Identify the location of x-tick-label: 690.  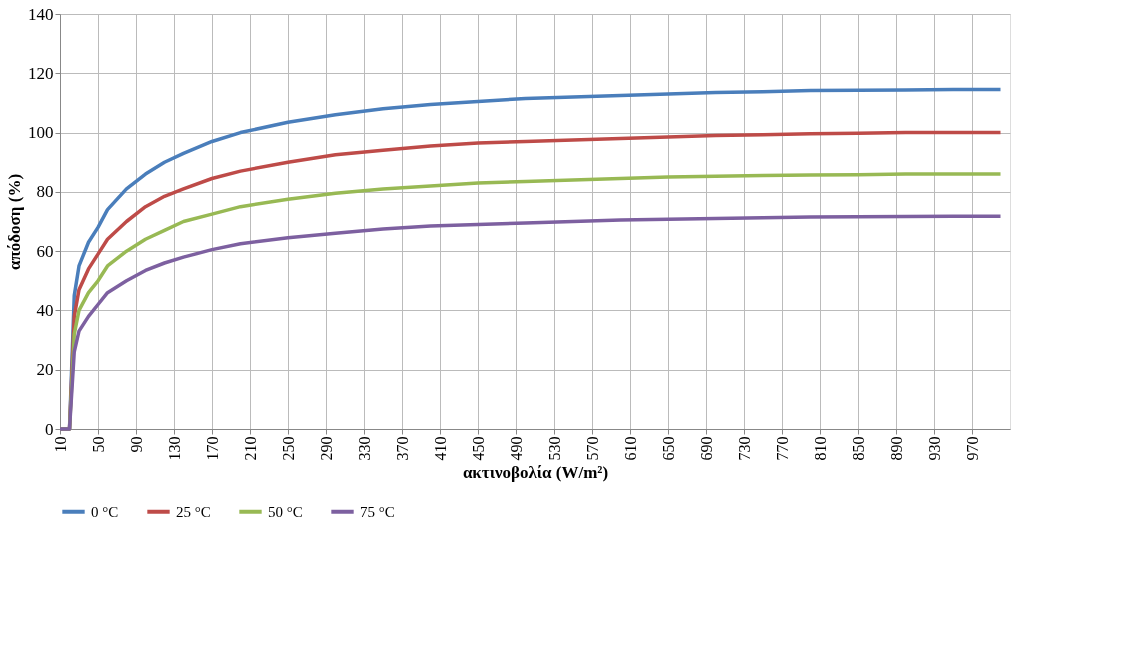
(706, 448).